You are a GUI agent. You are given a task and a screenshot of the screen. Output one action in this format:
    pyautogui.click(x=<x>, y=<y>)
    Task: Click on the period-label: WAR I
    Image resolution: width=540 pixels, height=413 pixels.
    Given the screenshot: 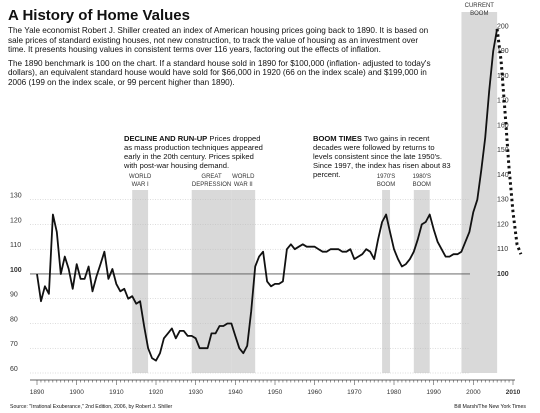 What is the action you would take?
    pyautogui.click(x=140, y=185)
    